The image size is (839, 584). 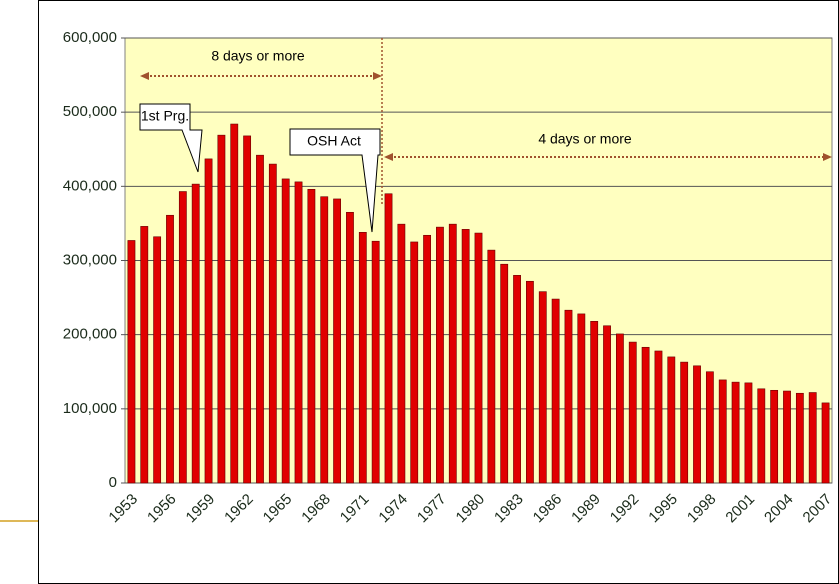 I want to click on y-tick-label: 600,000, so click(x=90, y=37).